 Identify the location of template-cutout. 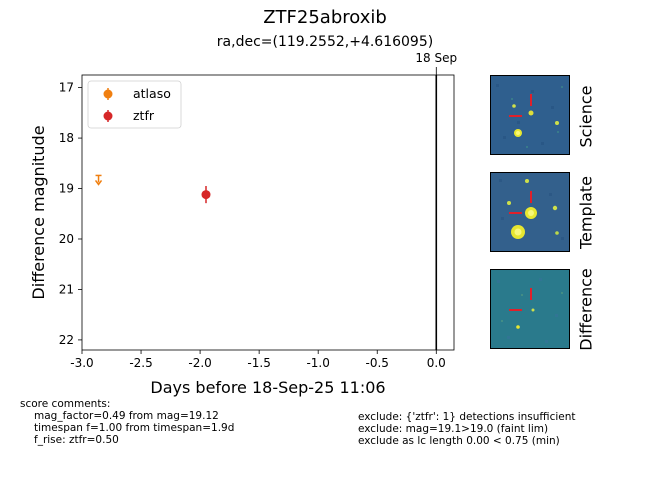
(530, 212).